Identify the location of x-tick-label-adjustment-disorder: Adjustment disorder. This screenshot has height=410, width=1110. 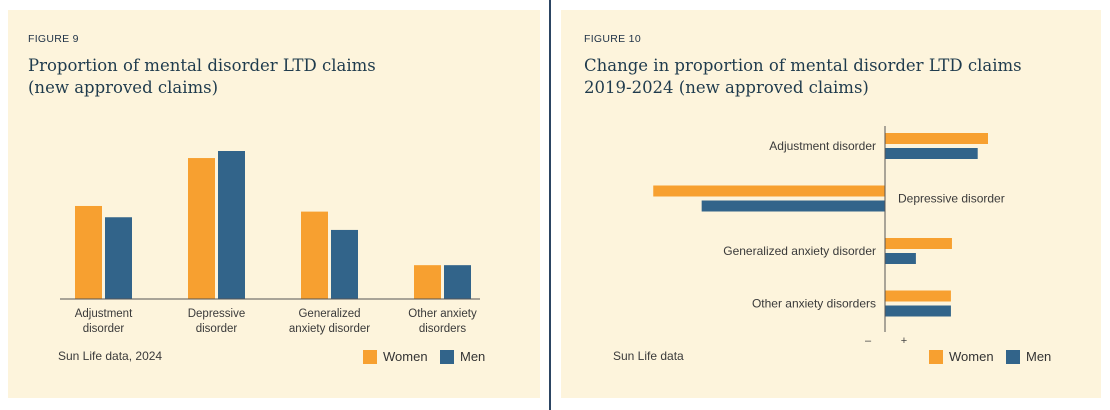
(104, 321).